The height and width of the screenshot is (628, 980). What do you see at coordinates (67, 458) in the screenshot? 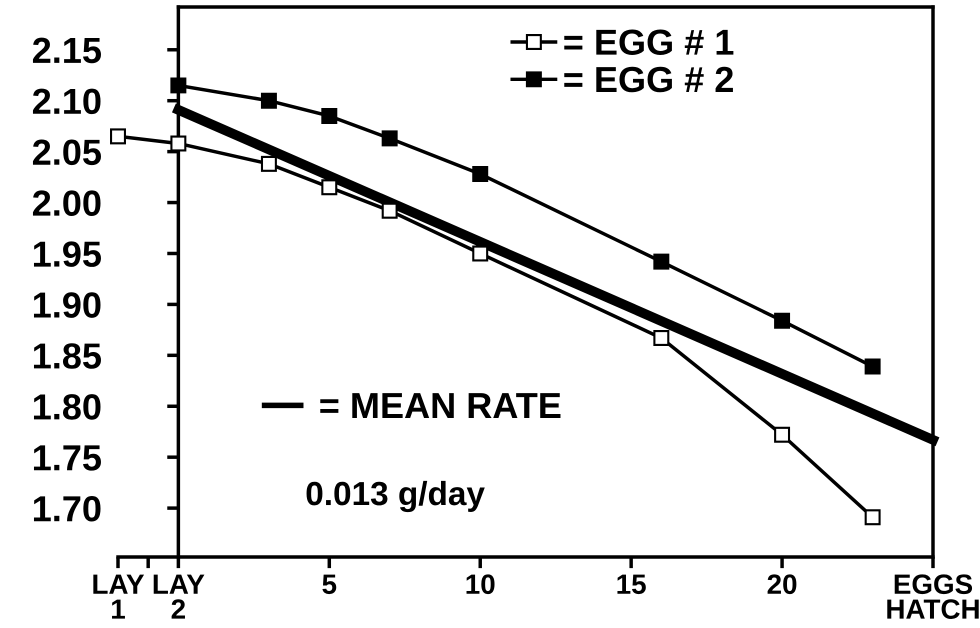
I see `y-tick-label: 1.75` at bounding box center [67, 458].